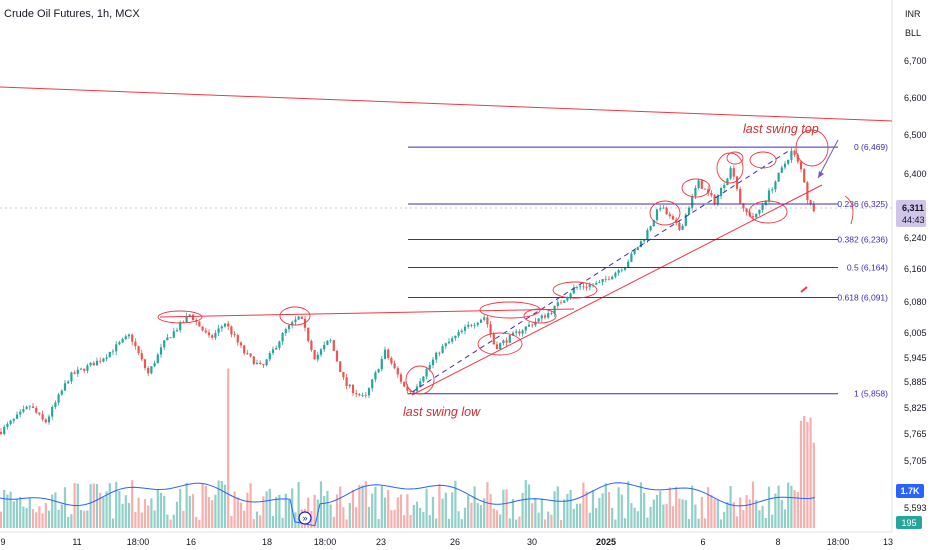 This screenshot has height=550, width=932. Describe the element at coordinates (871, 147) in the screenshot. I see `fib-level-label: 0 (6,469)` at that location.